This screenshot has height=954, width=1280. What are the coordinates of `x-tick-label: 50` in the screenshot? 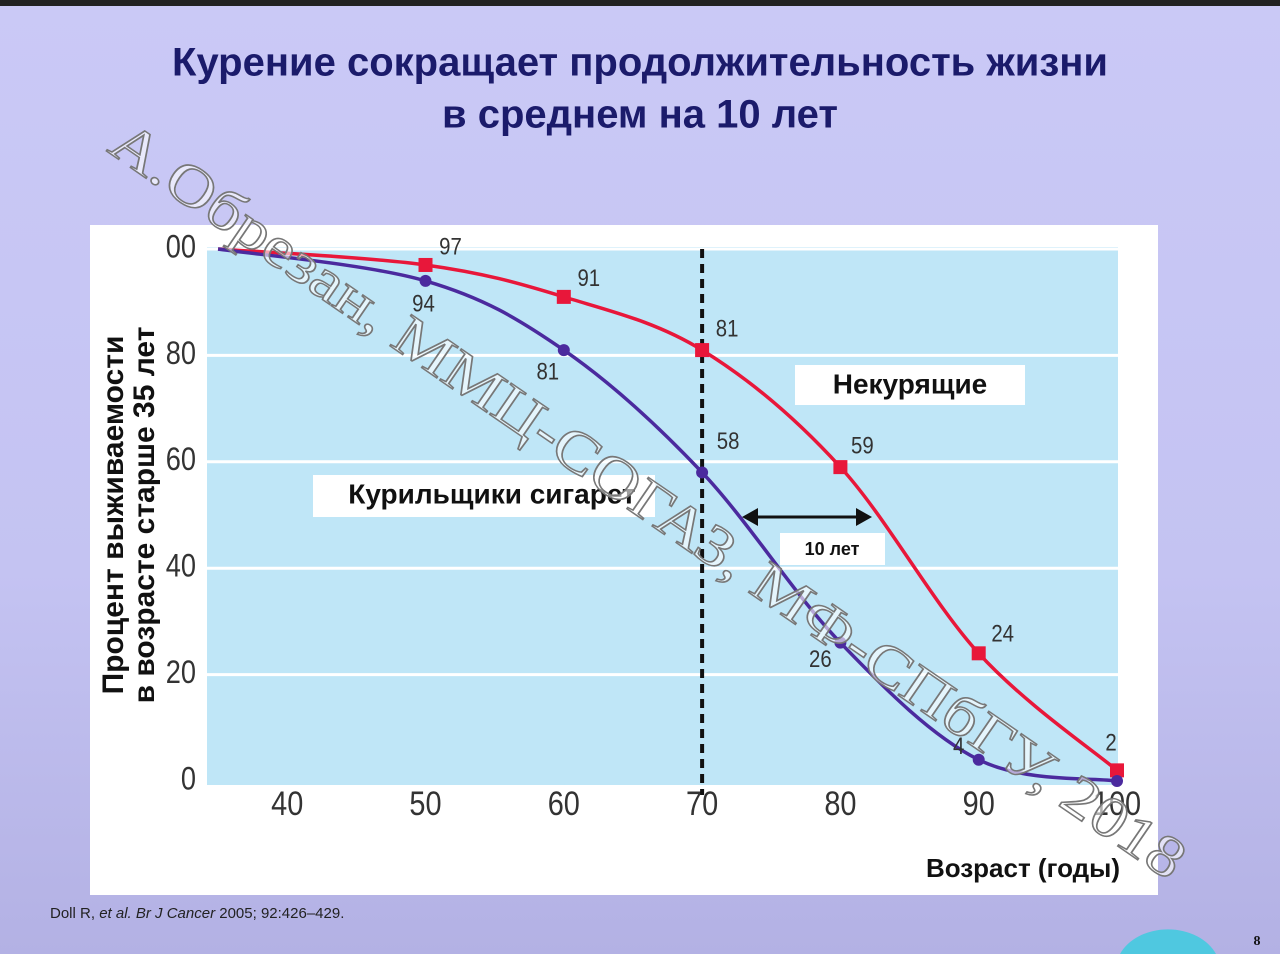 It's located at (425, 803).